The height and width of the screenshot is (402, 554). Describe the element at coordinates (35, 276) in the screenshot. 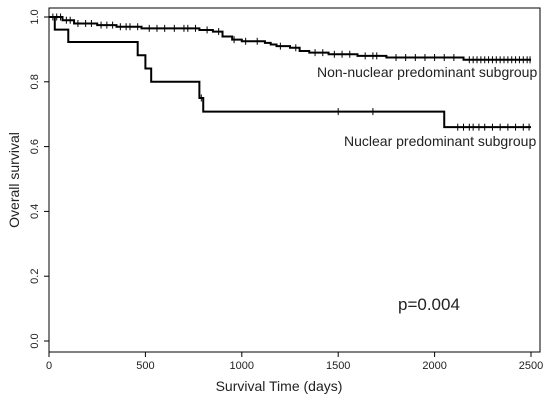

I see `y-tick-label: 0.2` at that location.